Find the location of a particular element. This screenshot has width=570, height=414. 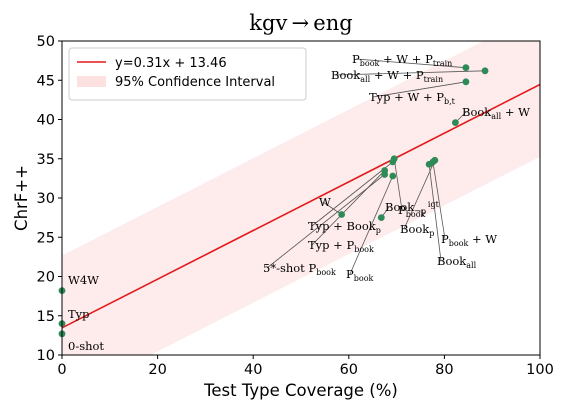

legend-box is located at coordinates (187, 74).